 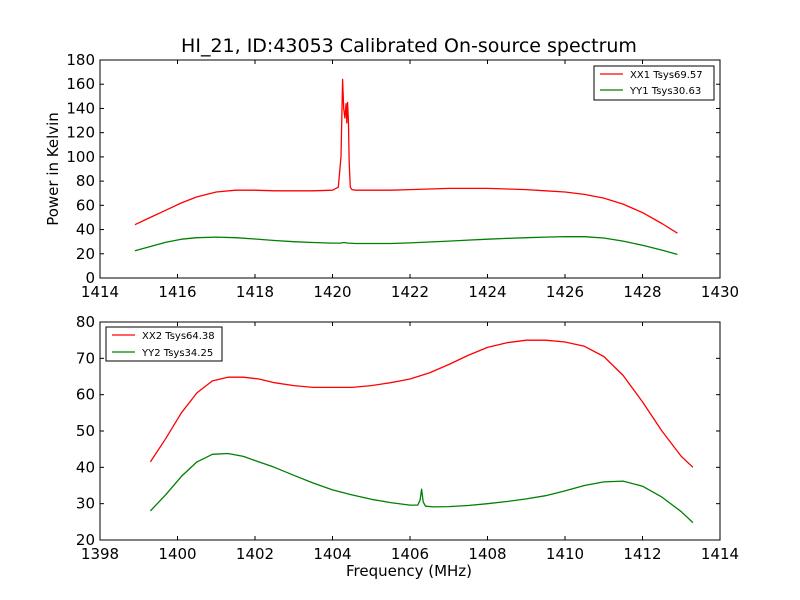 I want to click on top-legend: XX1 Tsys69.57 YY1 Tsys30.63, so click(x=654, y=83).